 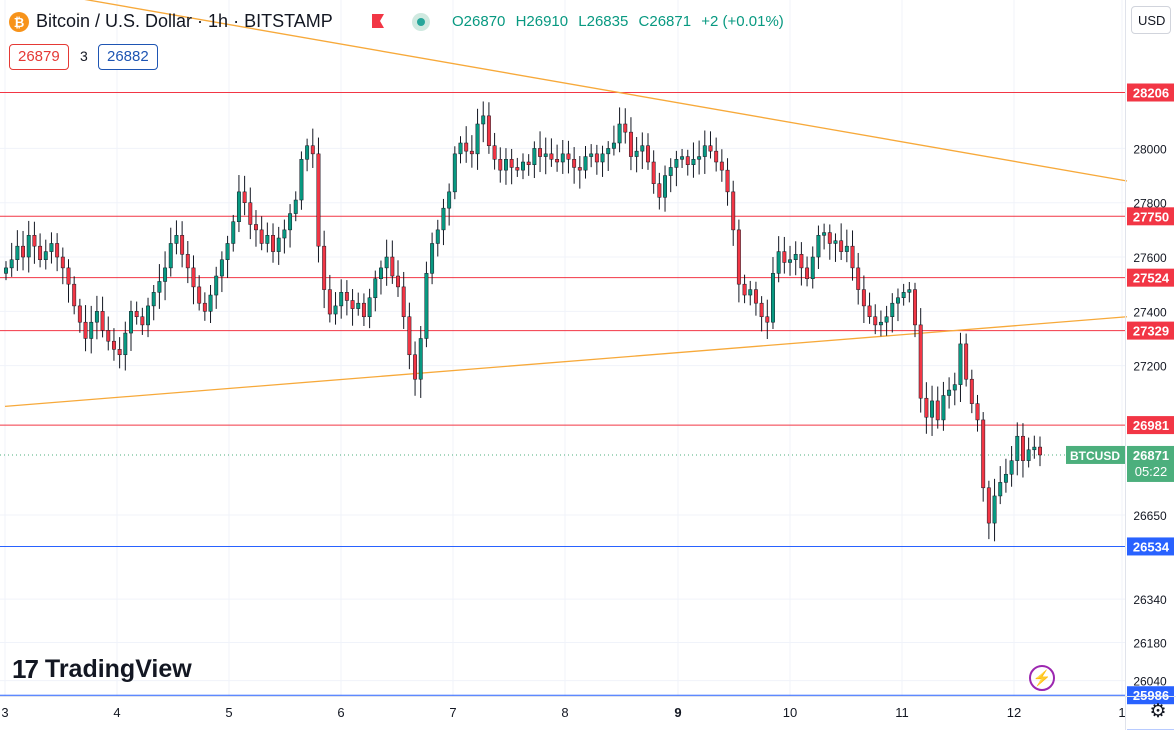 What do you see at coordinates (184, 21) in the screenshot?
I see `symbol-title: Bitcoin / U.S. Dollar · 1h · BITSTAMP` at bounding box center [184, 21].